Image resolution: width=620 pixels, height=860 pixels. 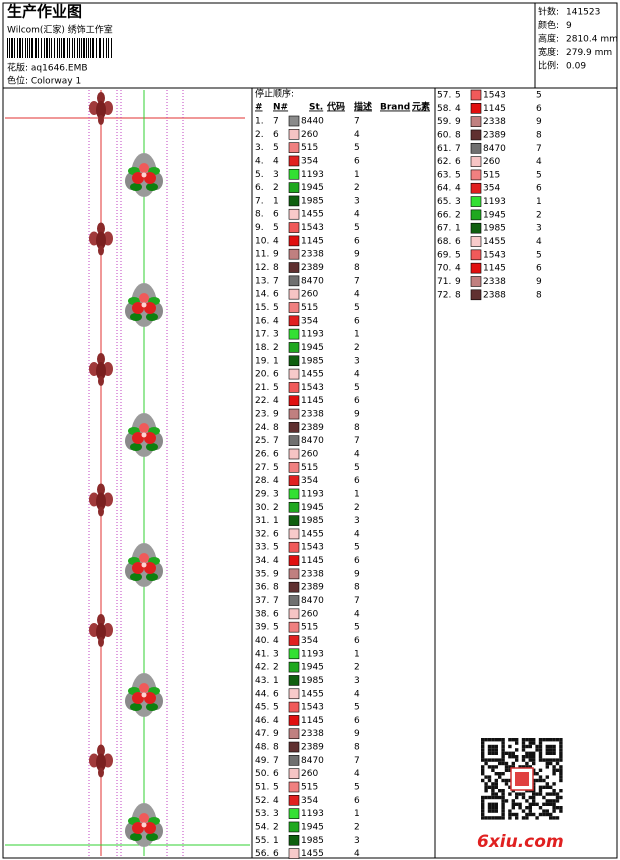 What do you see at coordinates (144, 695) in the screenshot?
I see `flower` at bounding box center [144, 695].